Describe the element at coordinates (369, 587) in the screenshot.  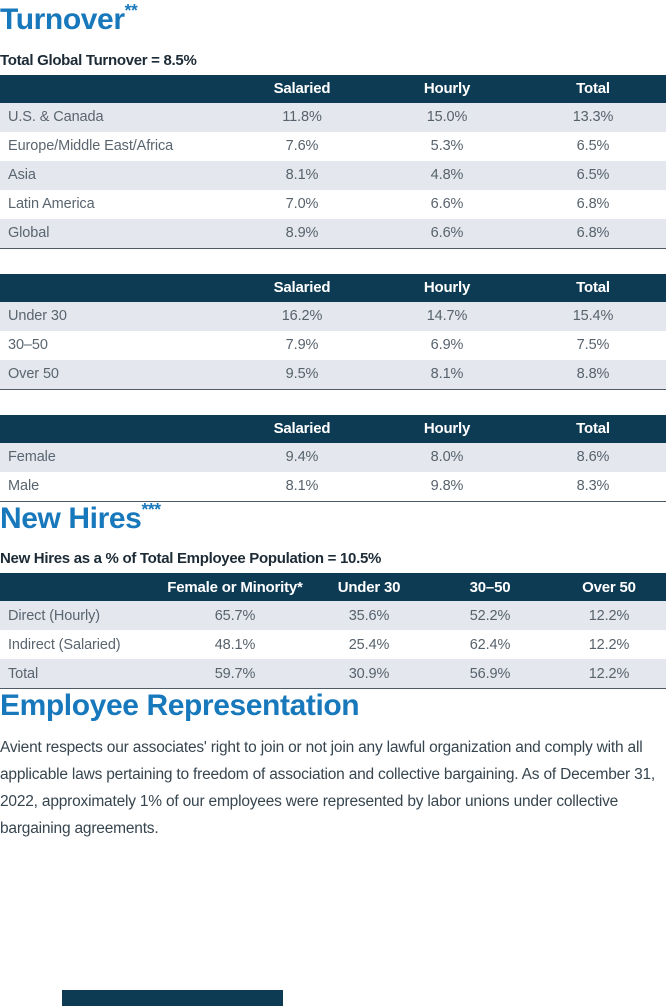
I see `column-header-under-30: Under 30` at that location.